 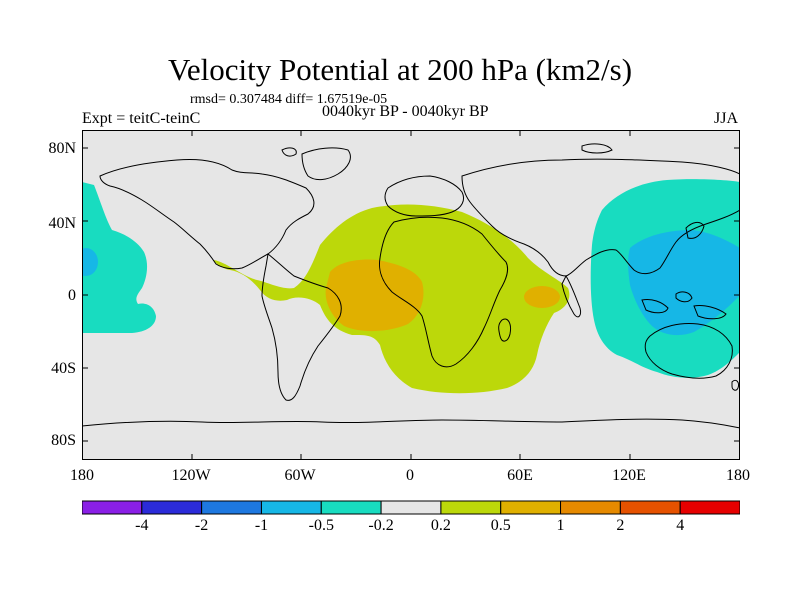 What do you see at coordinates (560, 525) in the screenshot?
I see `colorbar-label: 1` at bounding box center [560, 525].